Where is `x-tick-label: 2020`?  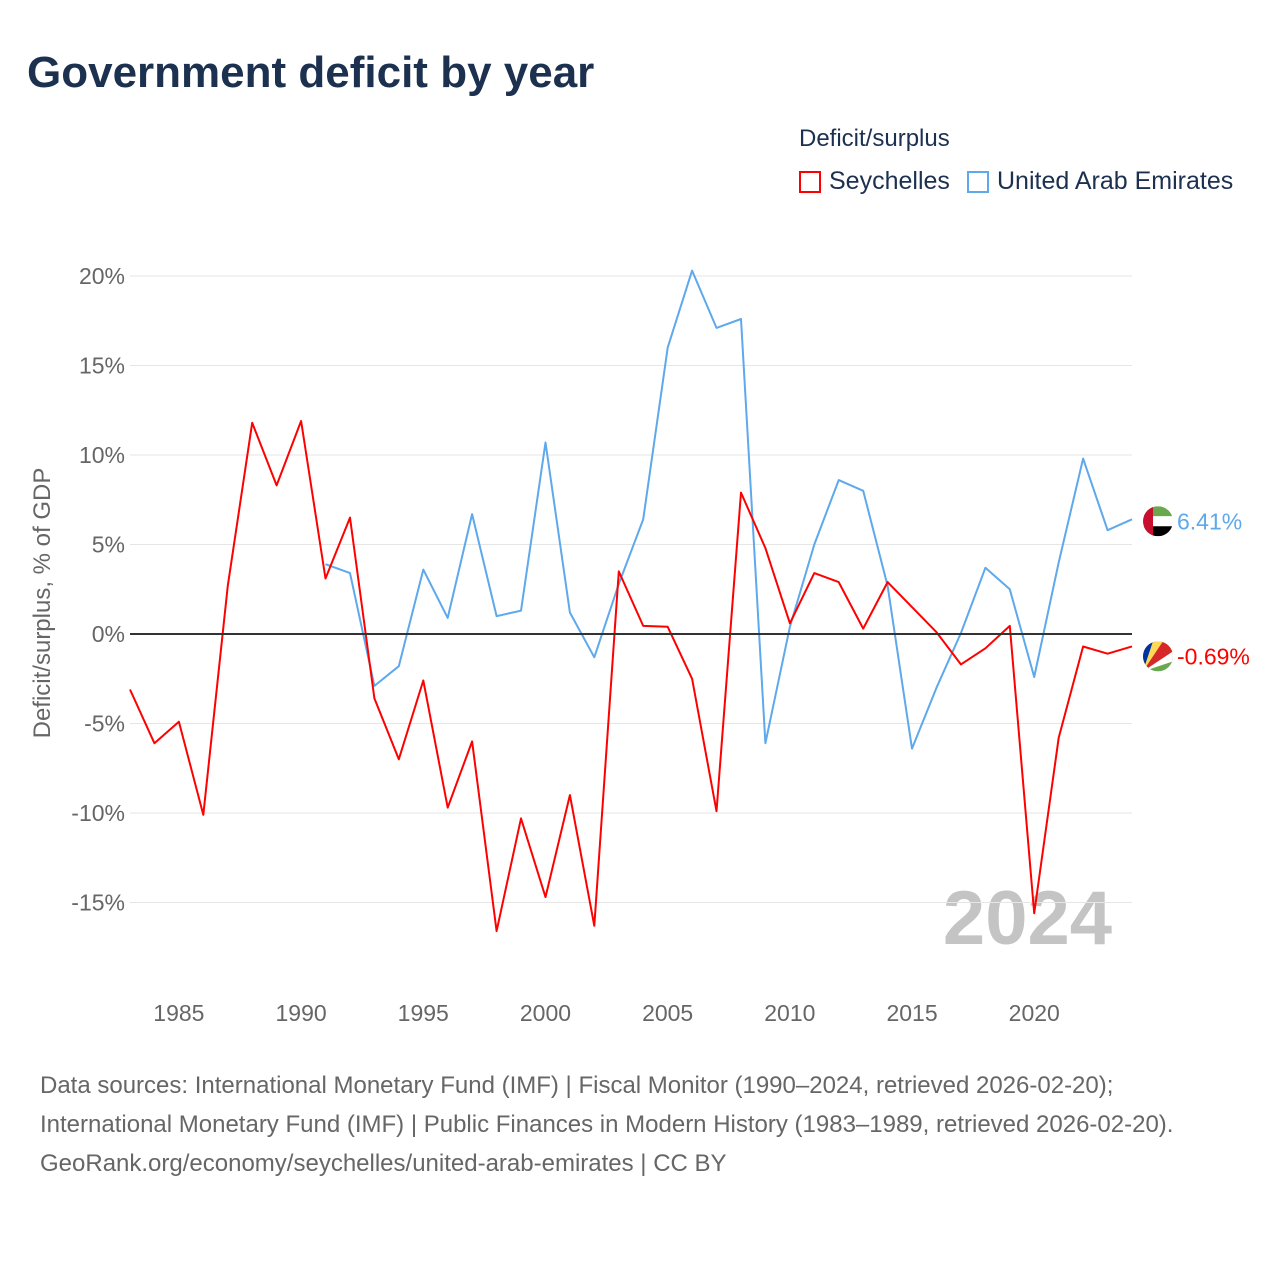
x-tick-label: 2020 is located at coordinates (1034, 1013).